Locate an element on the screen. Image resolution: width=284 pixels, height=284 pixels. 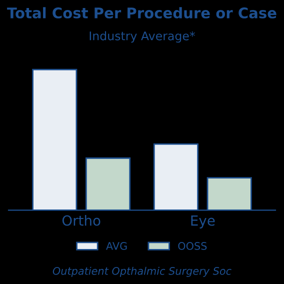
text: Outpatient Opthalmic Surgery Soc is located at coordinates (142, 271).